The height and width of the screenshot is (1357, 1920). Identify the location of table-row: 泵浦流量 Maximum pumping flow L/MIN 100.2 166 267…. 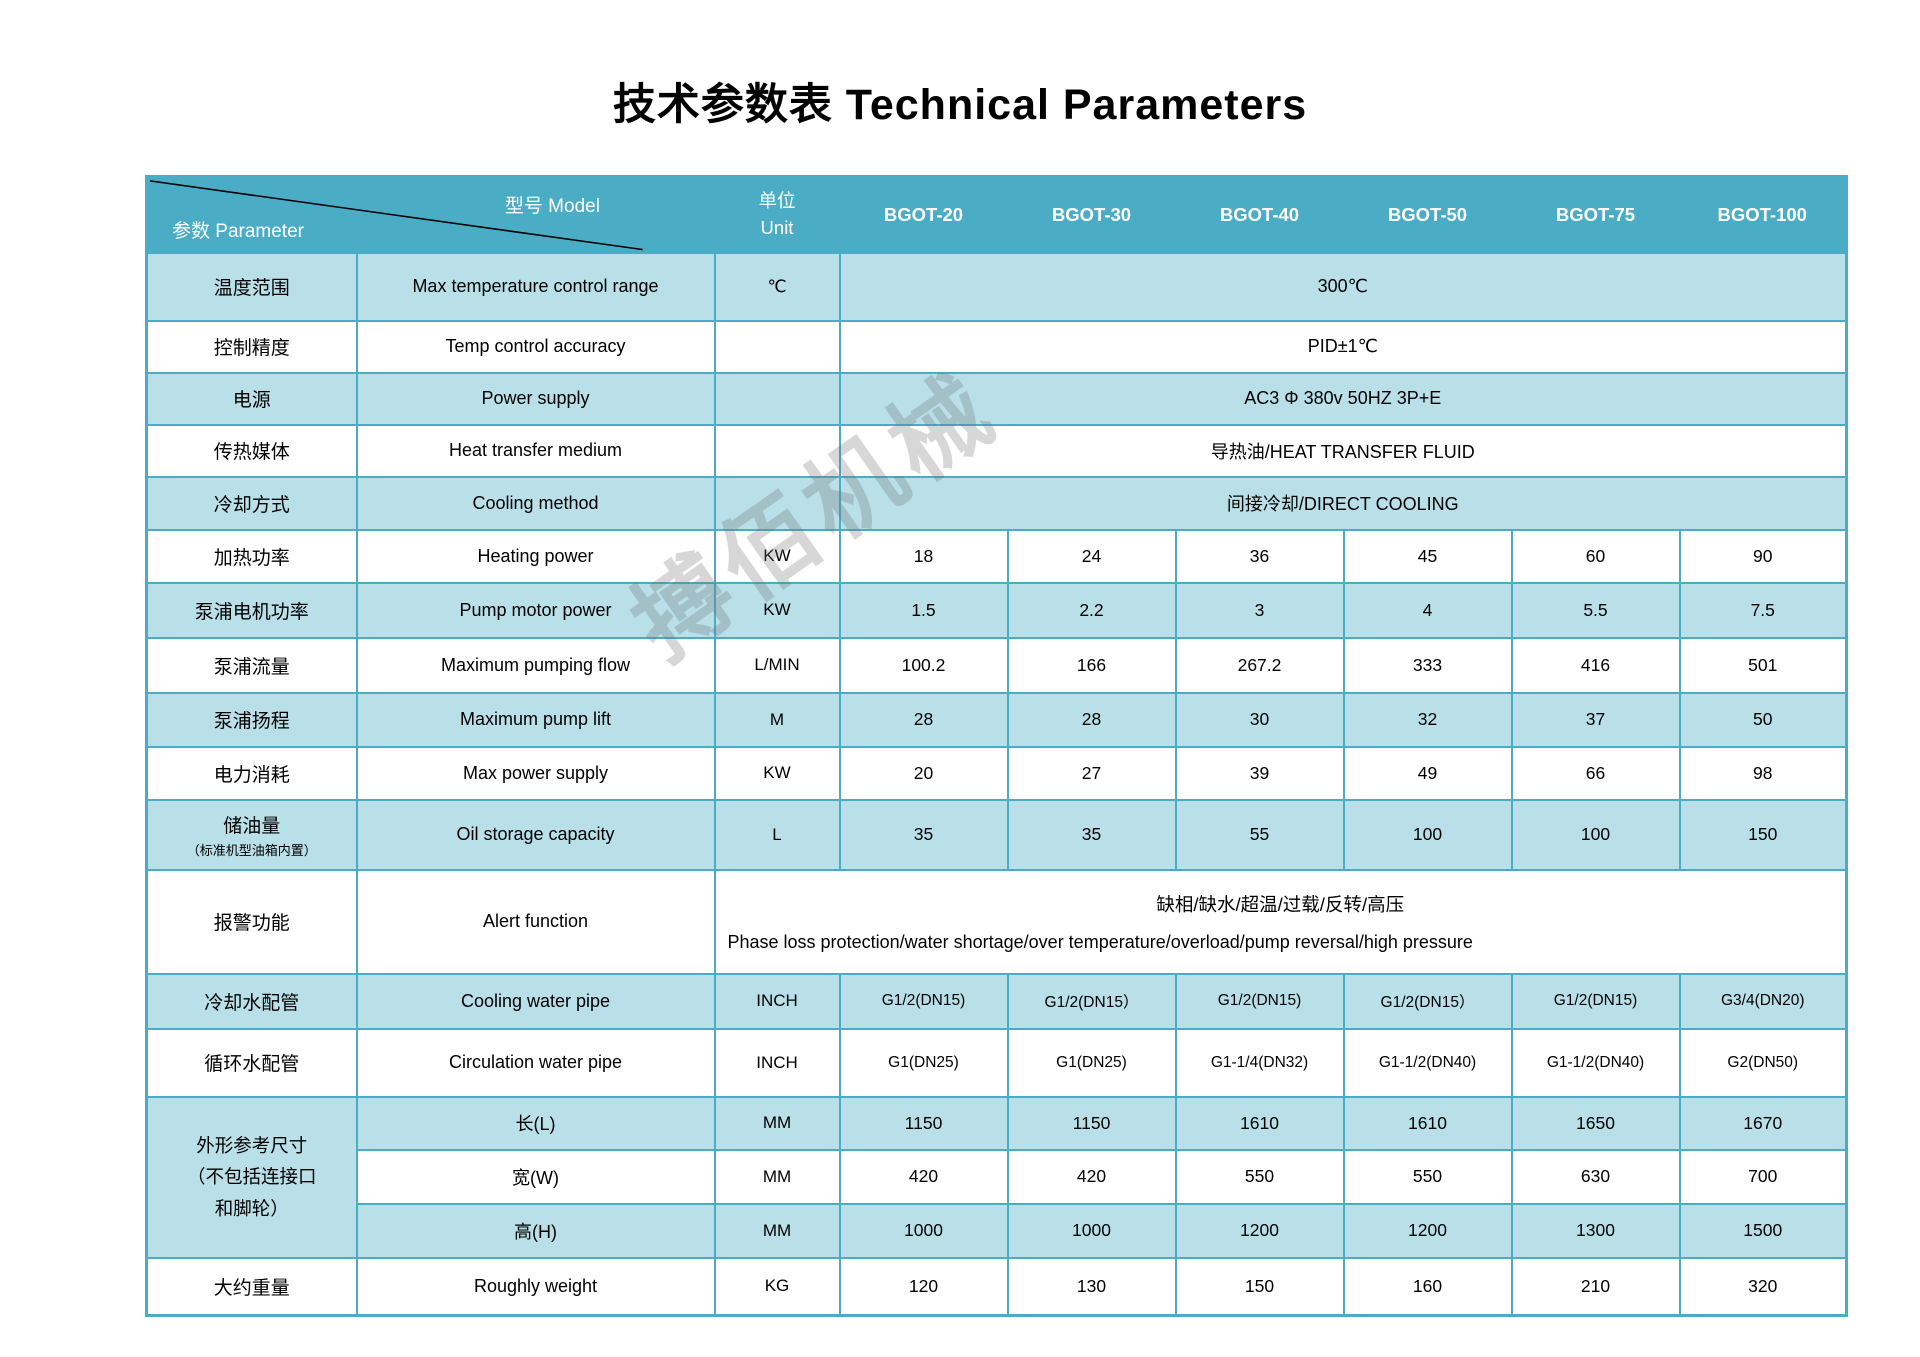
(996, 665).